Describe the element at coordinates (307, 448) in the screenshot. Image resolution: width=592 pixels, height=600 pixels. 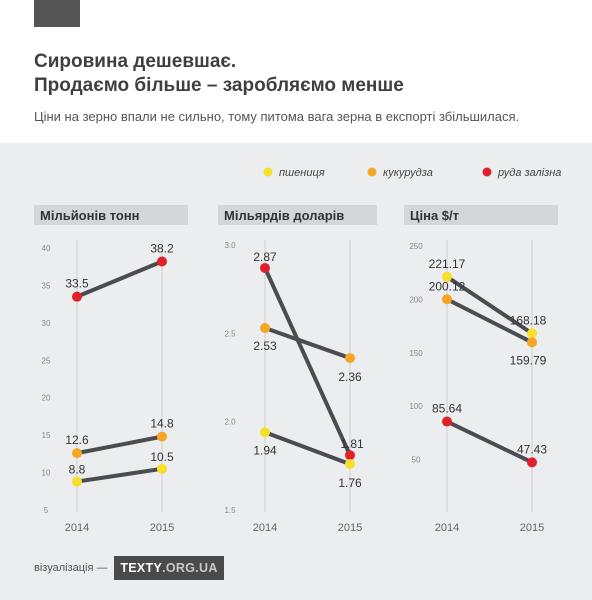
I see `panel-1-line-wheat` at that location.